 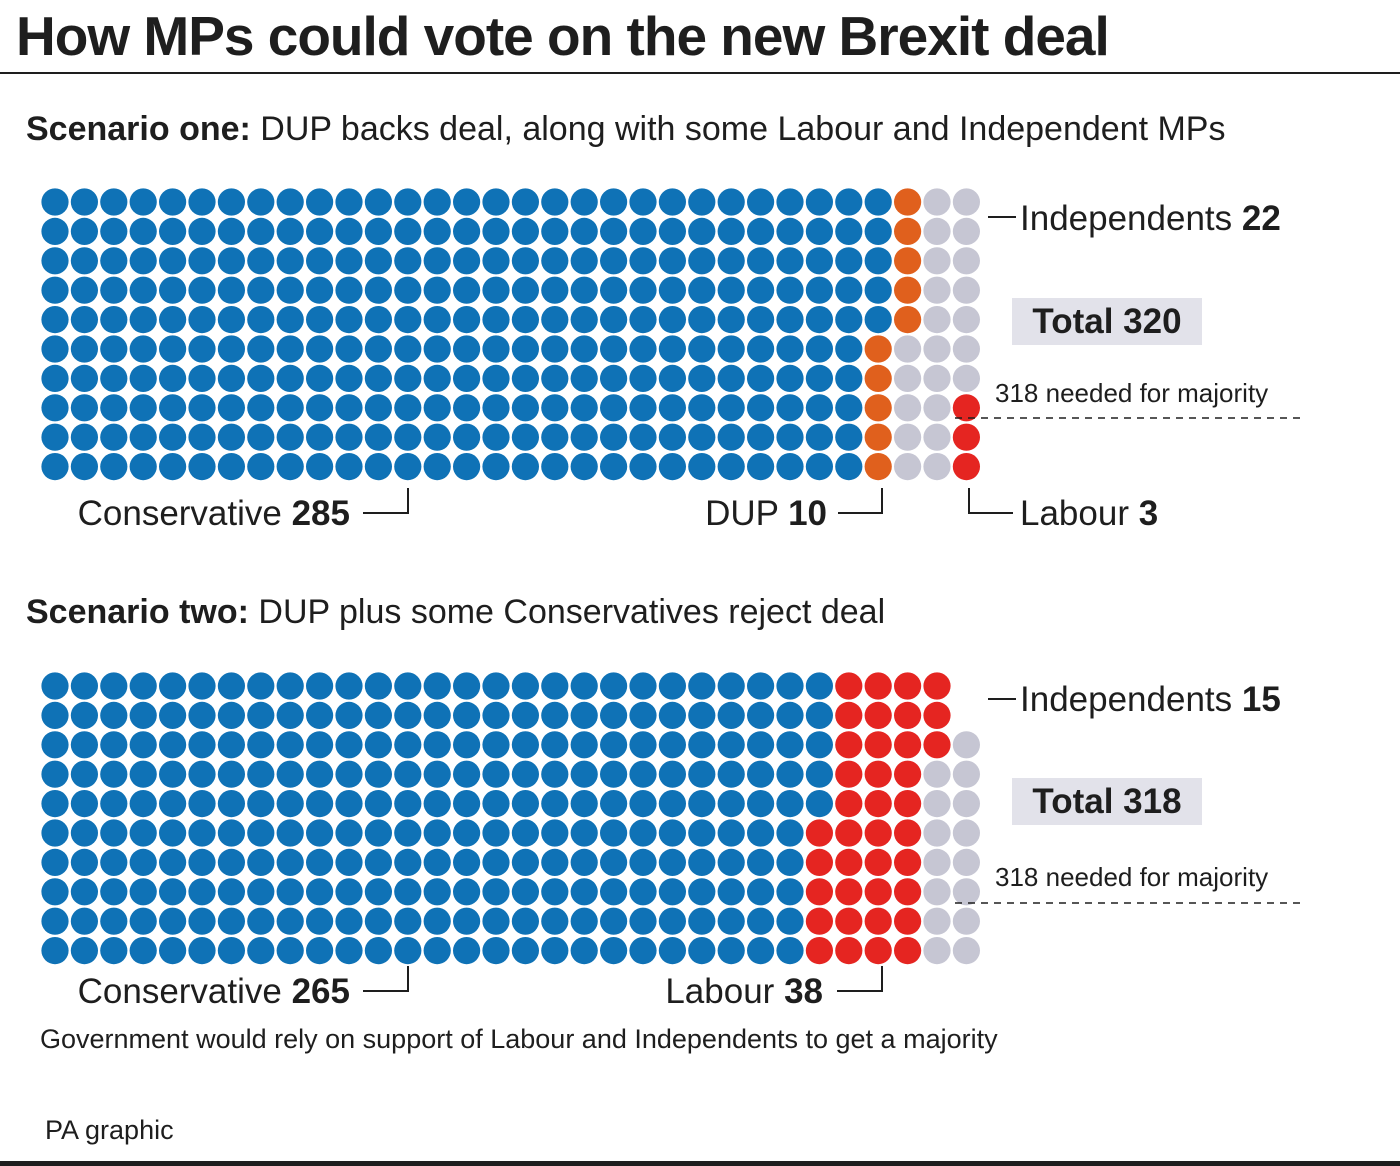 I want to click on labour-label: Labour 3, so click(x=1089, y=513).